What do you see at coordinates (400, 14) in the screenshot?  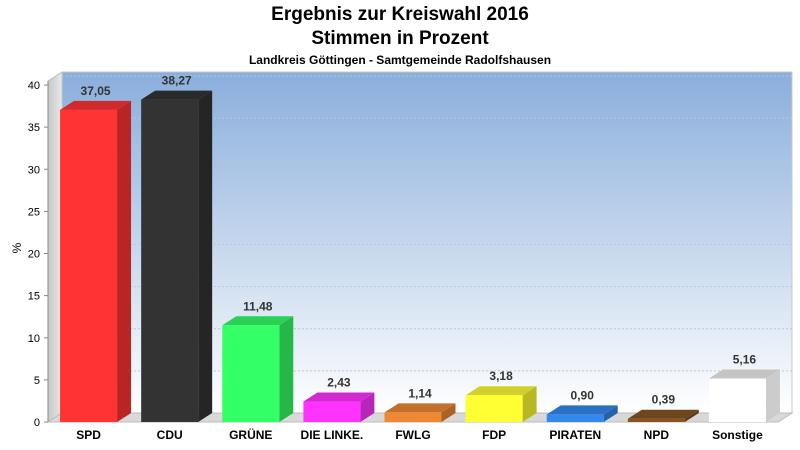 I see `chart-title: Ergebnis zur Kreiswahl 2016` at bounding box center [400, 14].